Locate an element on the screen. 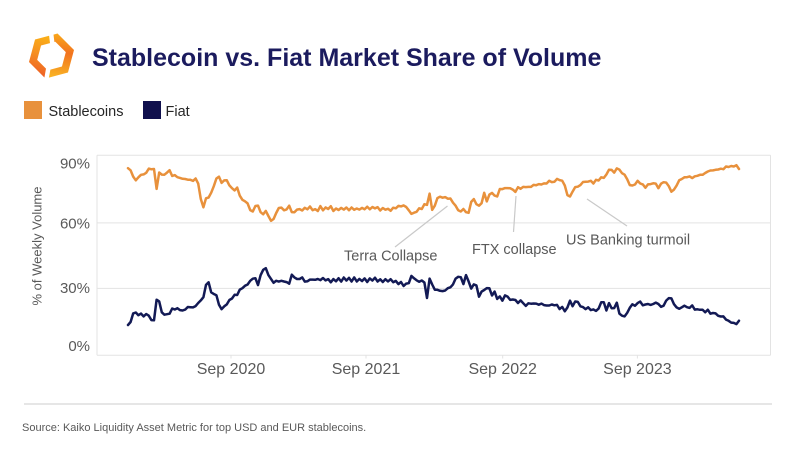 This screenshot has width=800, height=449. svg-text: 60% is located at coordinates (75, 224).